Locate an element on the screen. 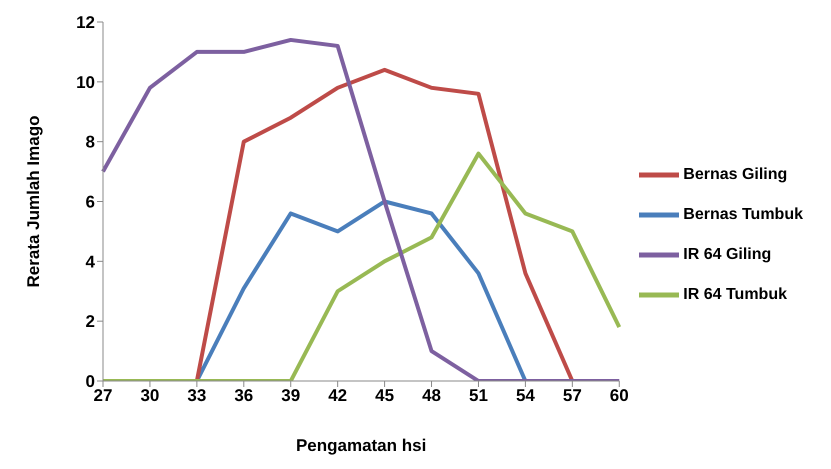  y-tick-label: 2 is located at coordinates (90, 322).